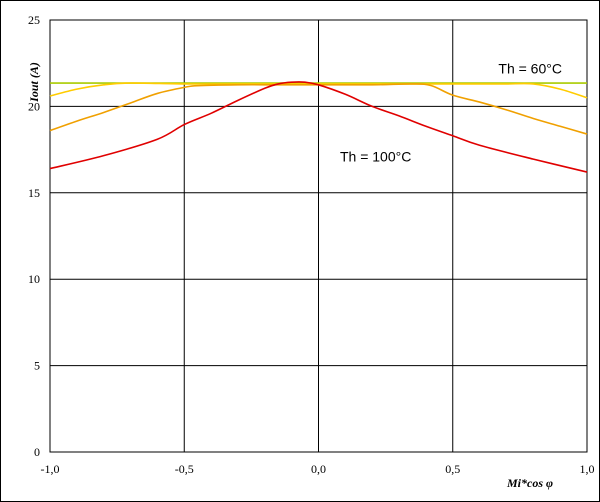 The image size is (600, 502). Describe the element at coordinates (34, 279) in the screenshot. I see `y-tick-label: 10` at that location.